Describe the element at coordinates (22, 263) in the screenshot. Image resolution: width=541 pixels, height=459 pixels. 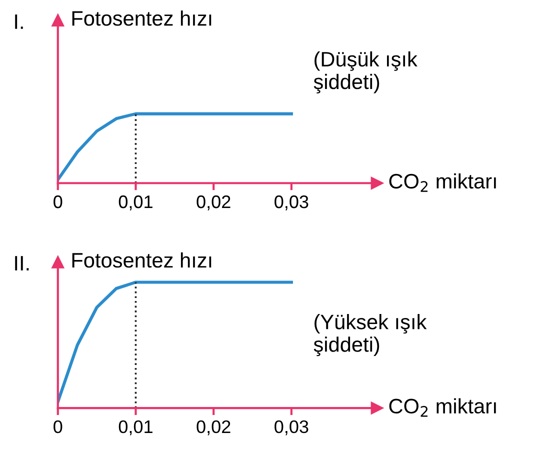
I see `text: II.` at that location.